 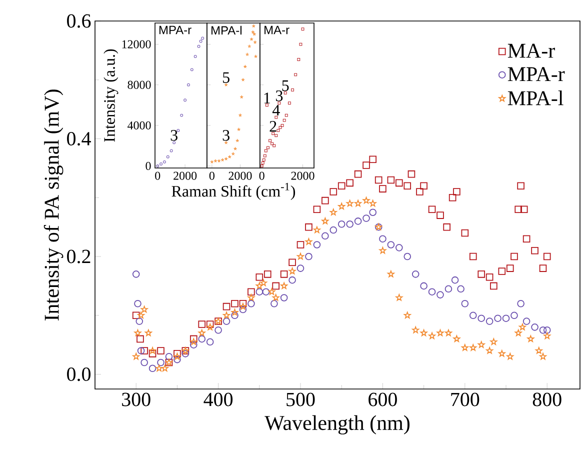 I want to click on x-tick-label: 500, so click(x=300, y=399).